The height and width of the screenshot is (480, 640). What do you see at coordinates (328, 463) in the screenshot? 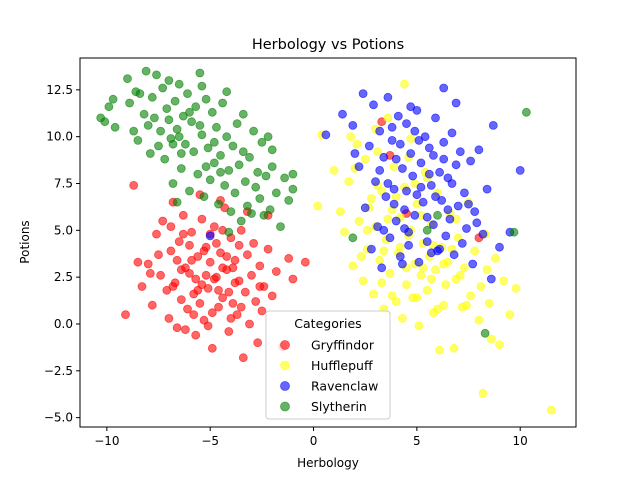
I see `x-axis-label: Herbology` at bounding box center [328, 463].